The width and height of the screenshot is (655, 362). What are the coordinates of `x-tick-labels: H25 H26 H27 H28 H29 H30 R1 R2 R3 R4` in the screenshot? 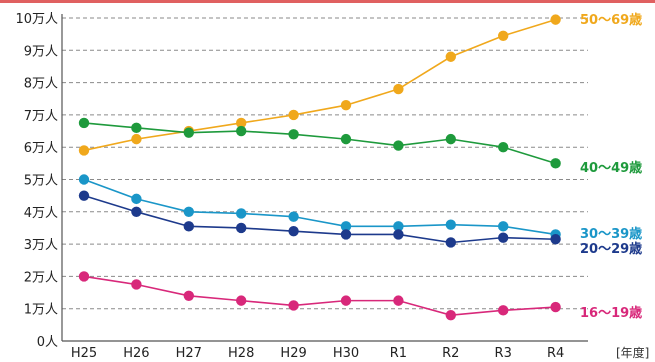 It's located at (317, 353).